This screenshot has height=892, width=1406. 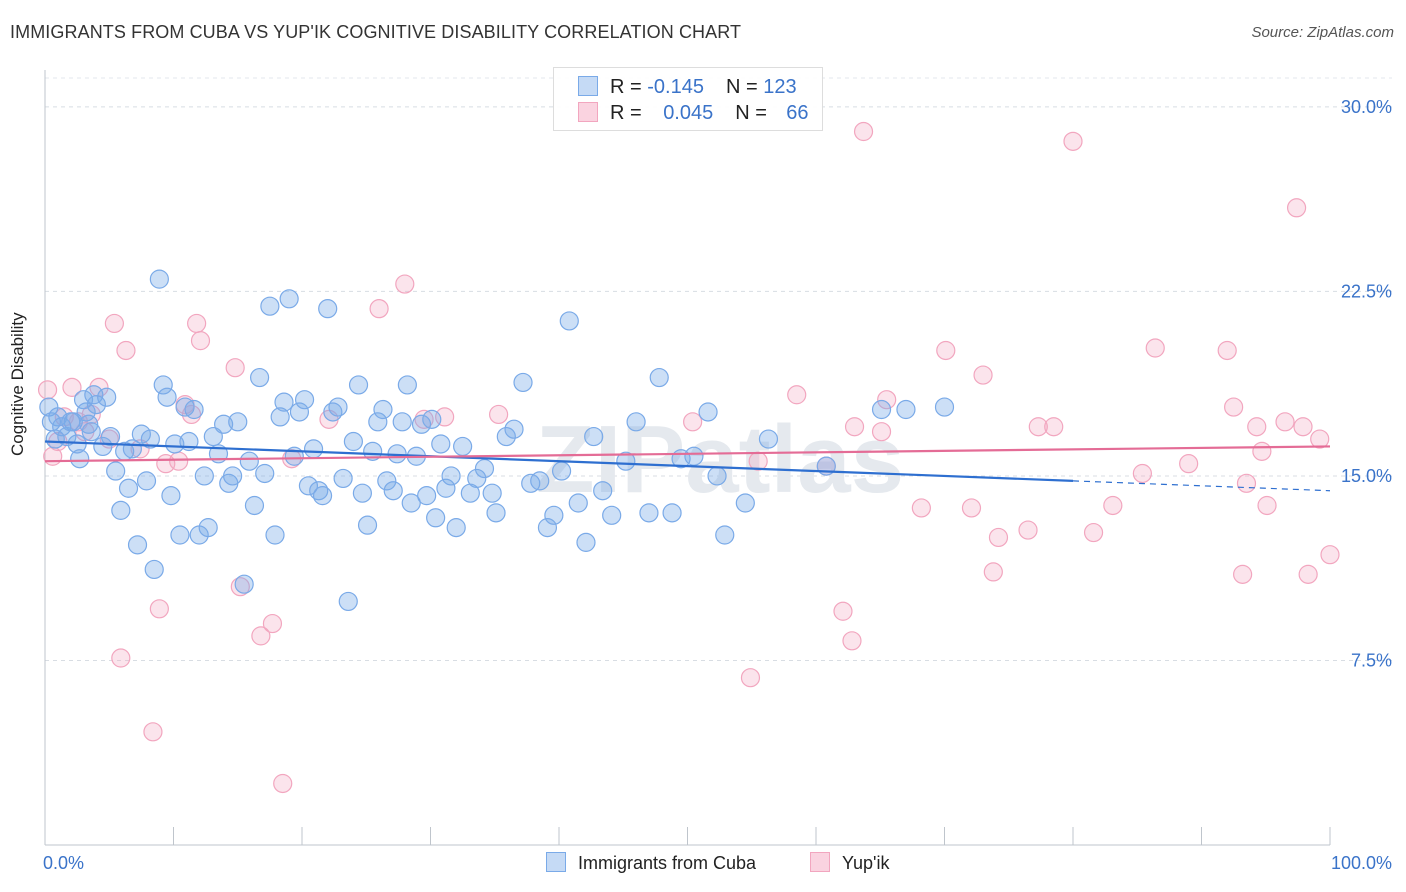 I want to click on yupik-trend-line, so click(x=687, y=454).